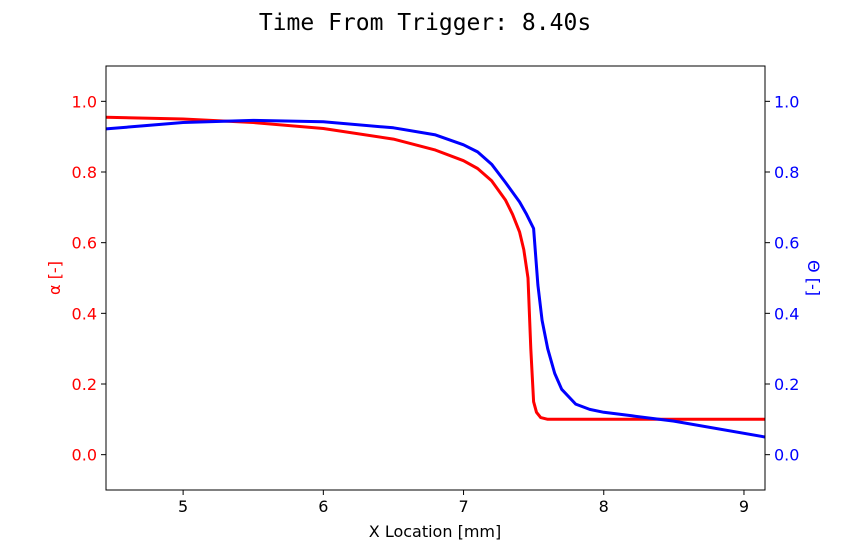 The image size is (850, 550). What do you see at coordinates (604, 506) in the screenshot?
I see `x-tick-label: 8` at bounding box center [604, 506].